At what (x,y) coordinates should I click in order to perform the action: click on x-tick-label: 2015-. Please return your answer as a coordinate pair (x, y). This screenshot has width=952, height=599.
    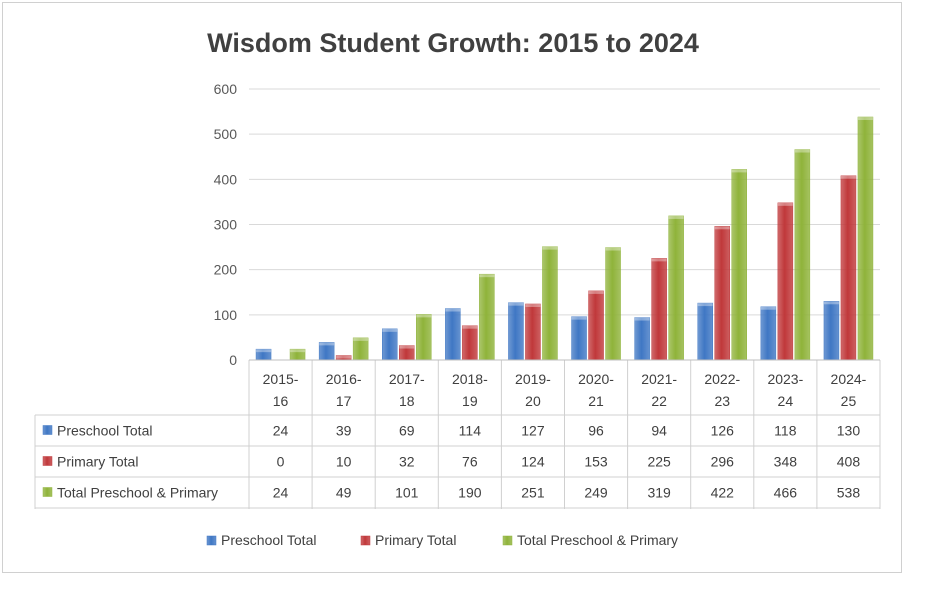
    Looking at the image, I should click on (281, 379).